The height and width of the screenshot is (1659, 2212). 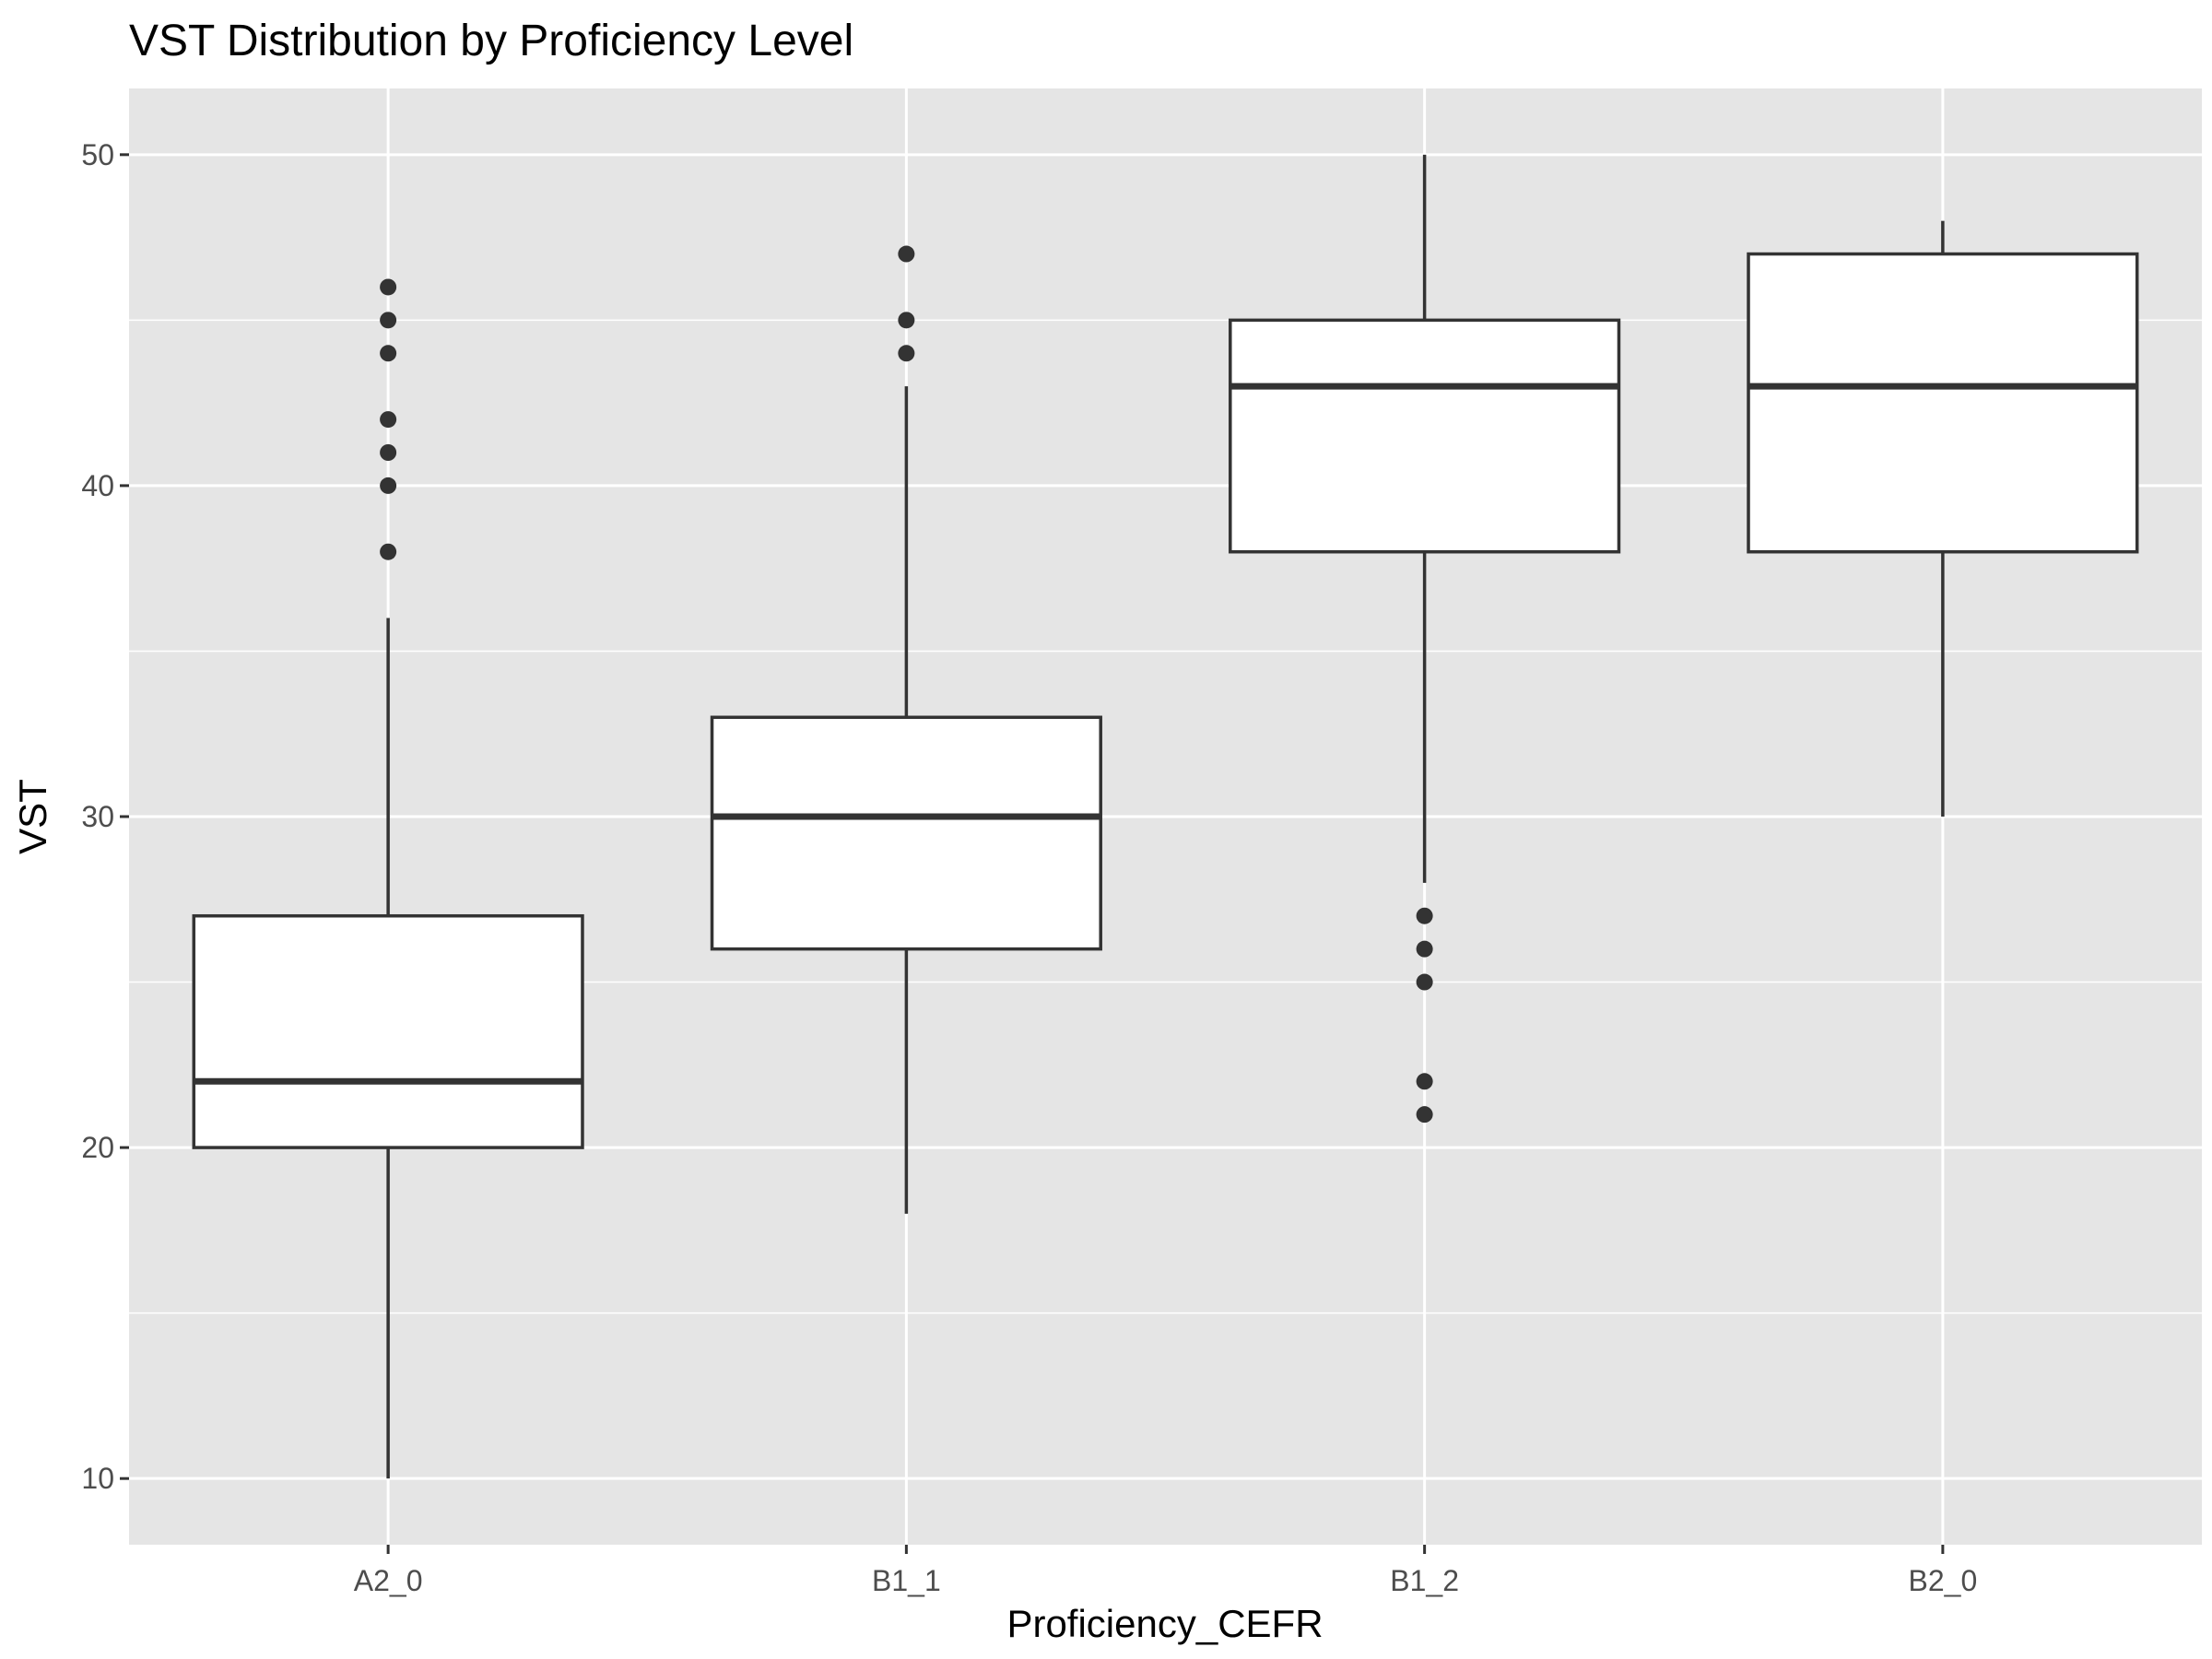 What do you see at coordinates (491, 41) in the screenshot?
I see `chart-title: VST Distribution by Proficiency Level` at bounding box center [491, 41].